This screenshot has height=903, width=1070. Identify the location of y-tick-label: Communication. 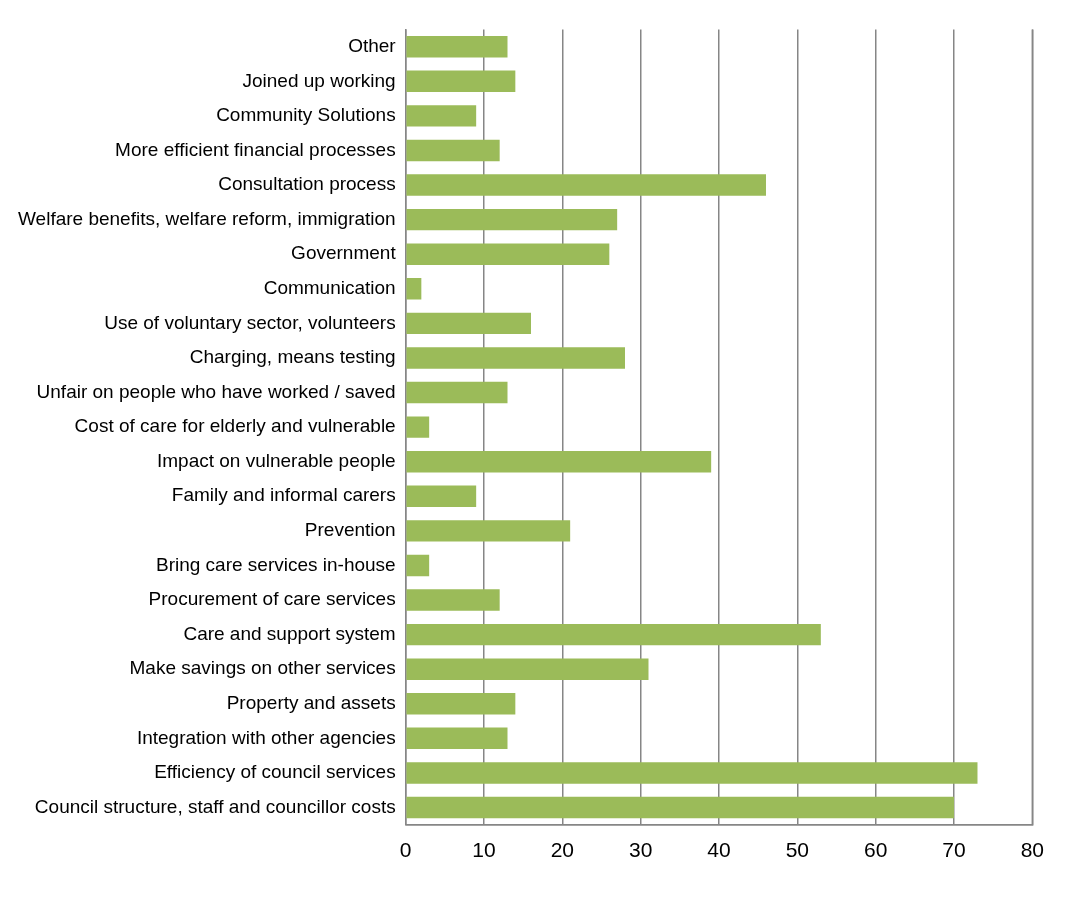
(329, 287).